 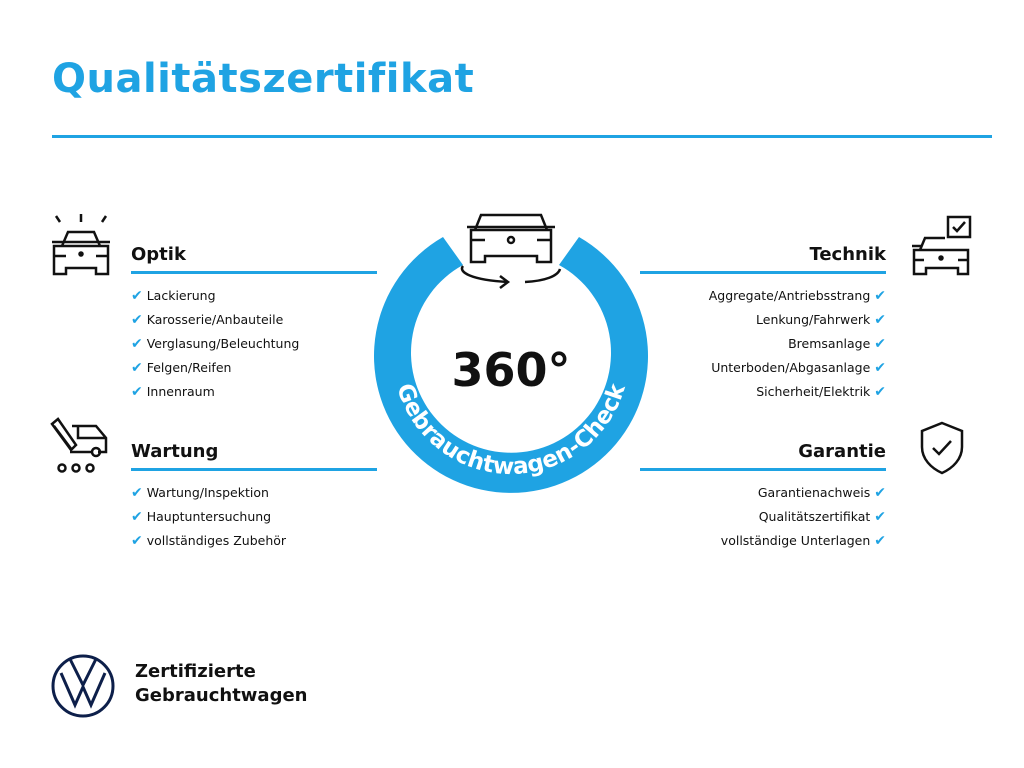 What do you see at coordinates (173, 296) in the screenshot?
I see `list-item: ✔ Lackierung` at bounding box center [173, 296].